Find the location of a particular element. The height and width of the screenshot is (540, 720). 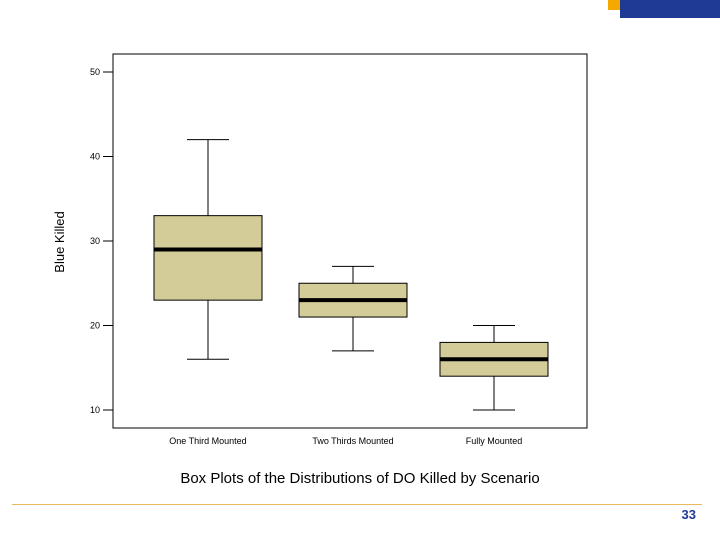

corner-accent is located at coordinates (664, 9).